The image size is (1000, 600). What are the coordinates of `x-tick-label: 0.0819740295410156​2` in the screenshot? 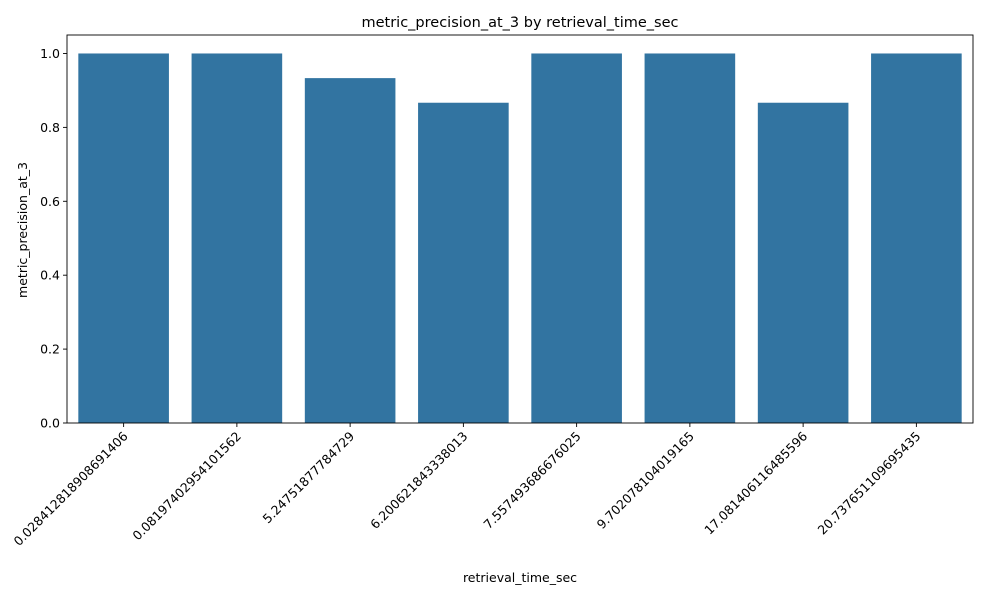 It's located at (186, 486).